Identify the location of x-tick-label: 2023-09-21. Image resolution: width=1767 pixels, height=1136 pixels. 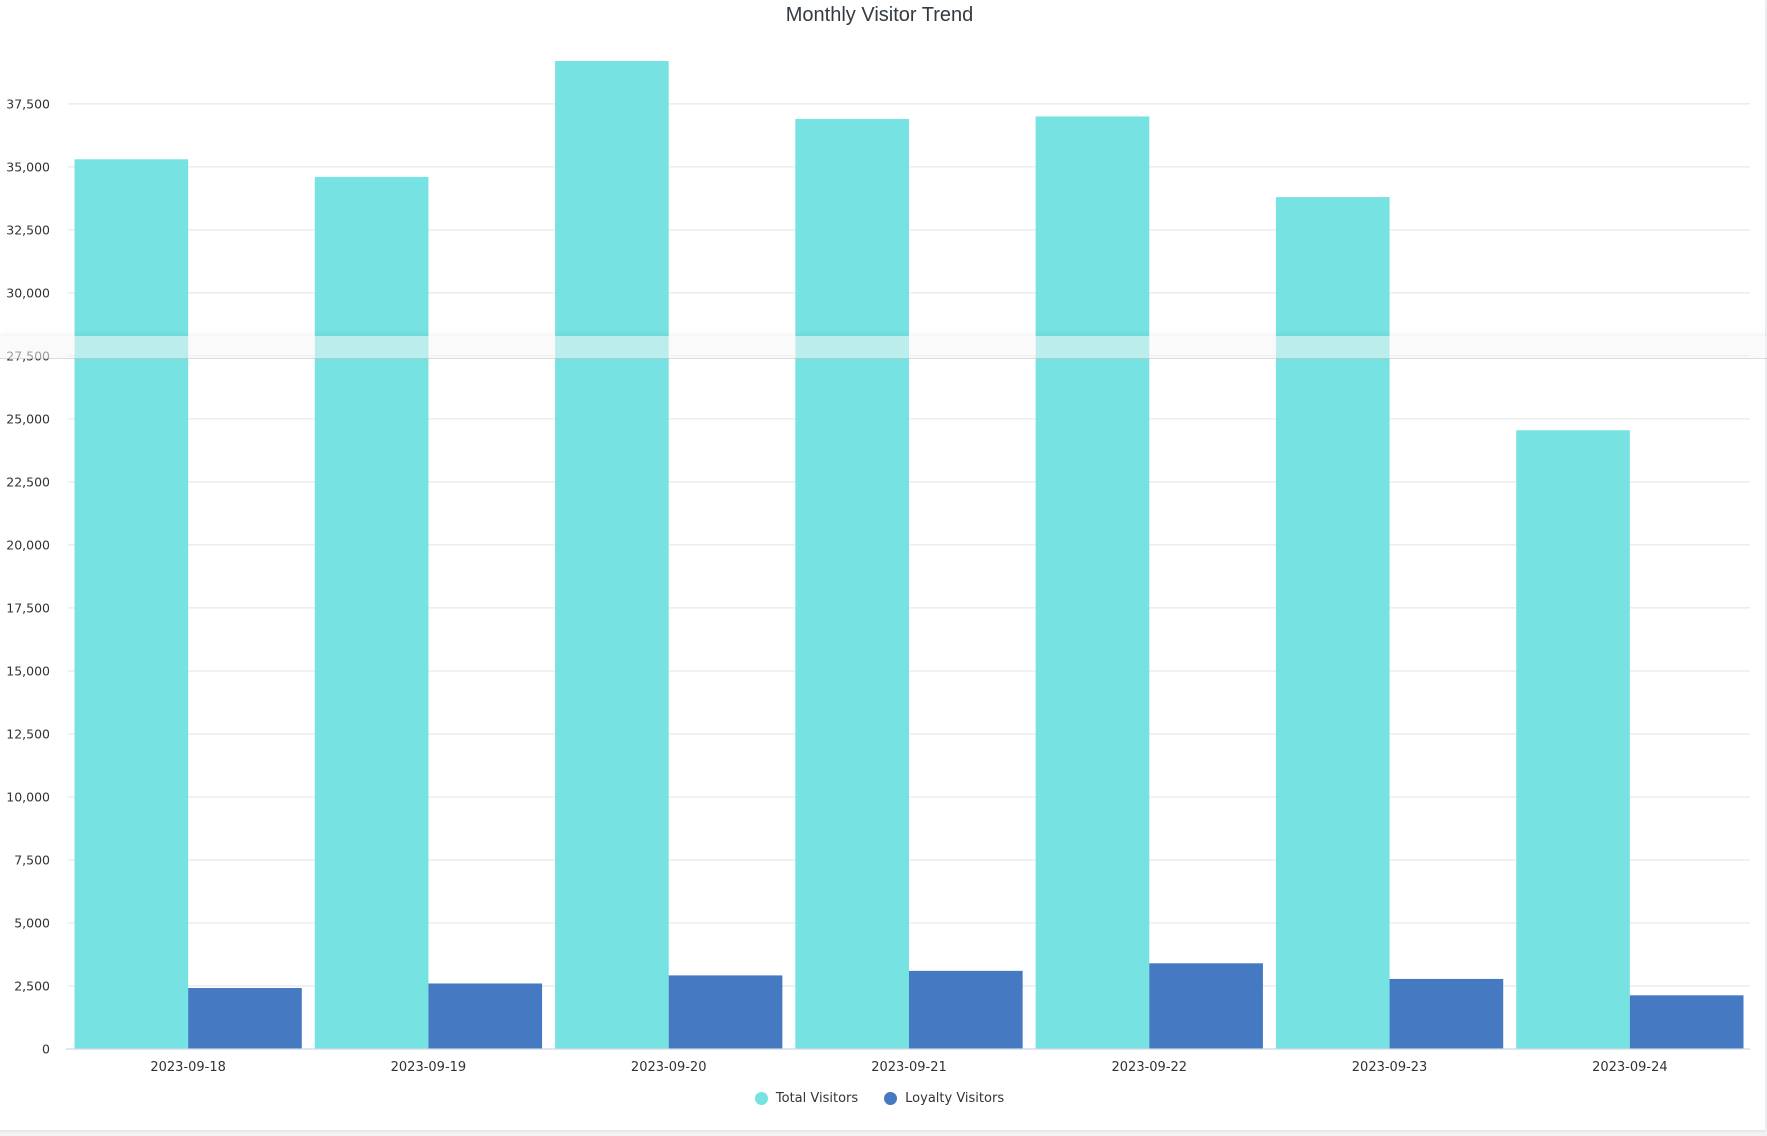
(909, 1067).